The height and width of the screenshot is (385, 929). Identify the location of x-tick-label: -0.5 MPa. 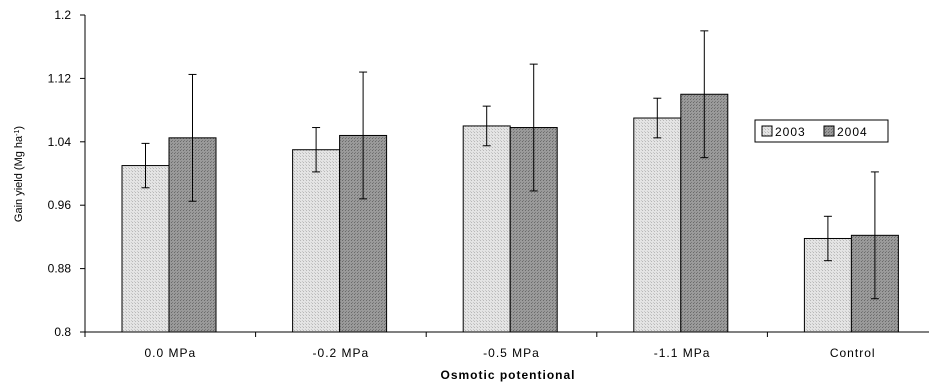
(511, 353).